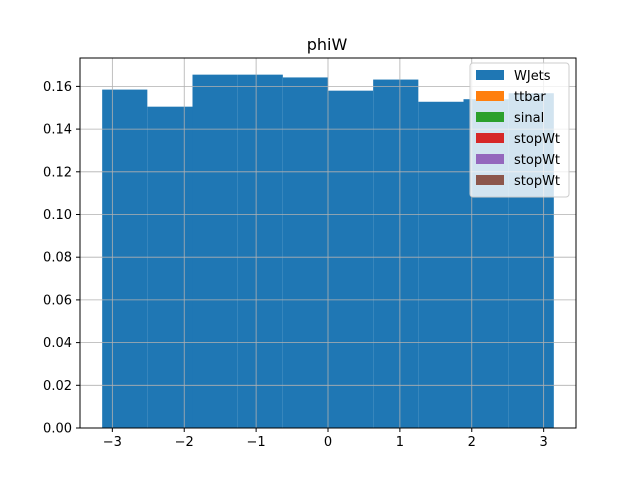 This screenshot has height=480, width=640. I want to click on chart-title: phiW, so click(327, 44).